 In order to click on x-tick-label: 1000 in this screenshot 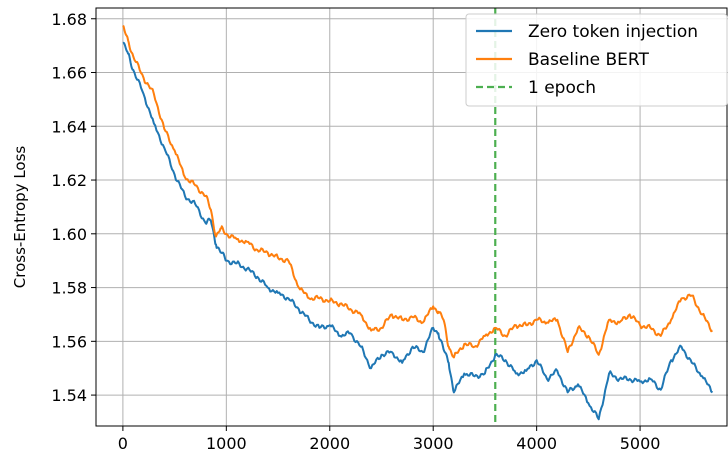, I will do `click(226, 443)`.